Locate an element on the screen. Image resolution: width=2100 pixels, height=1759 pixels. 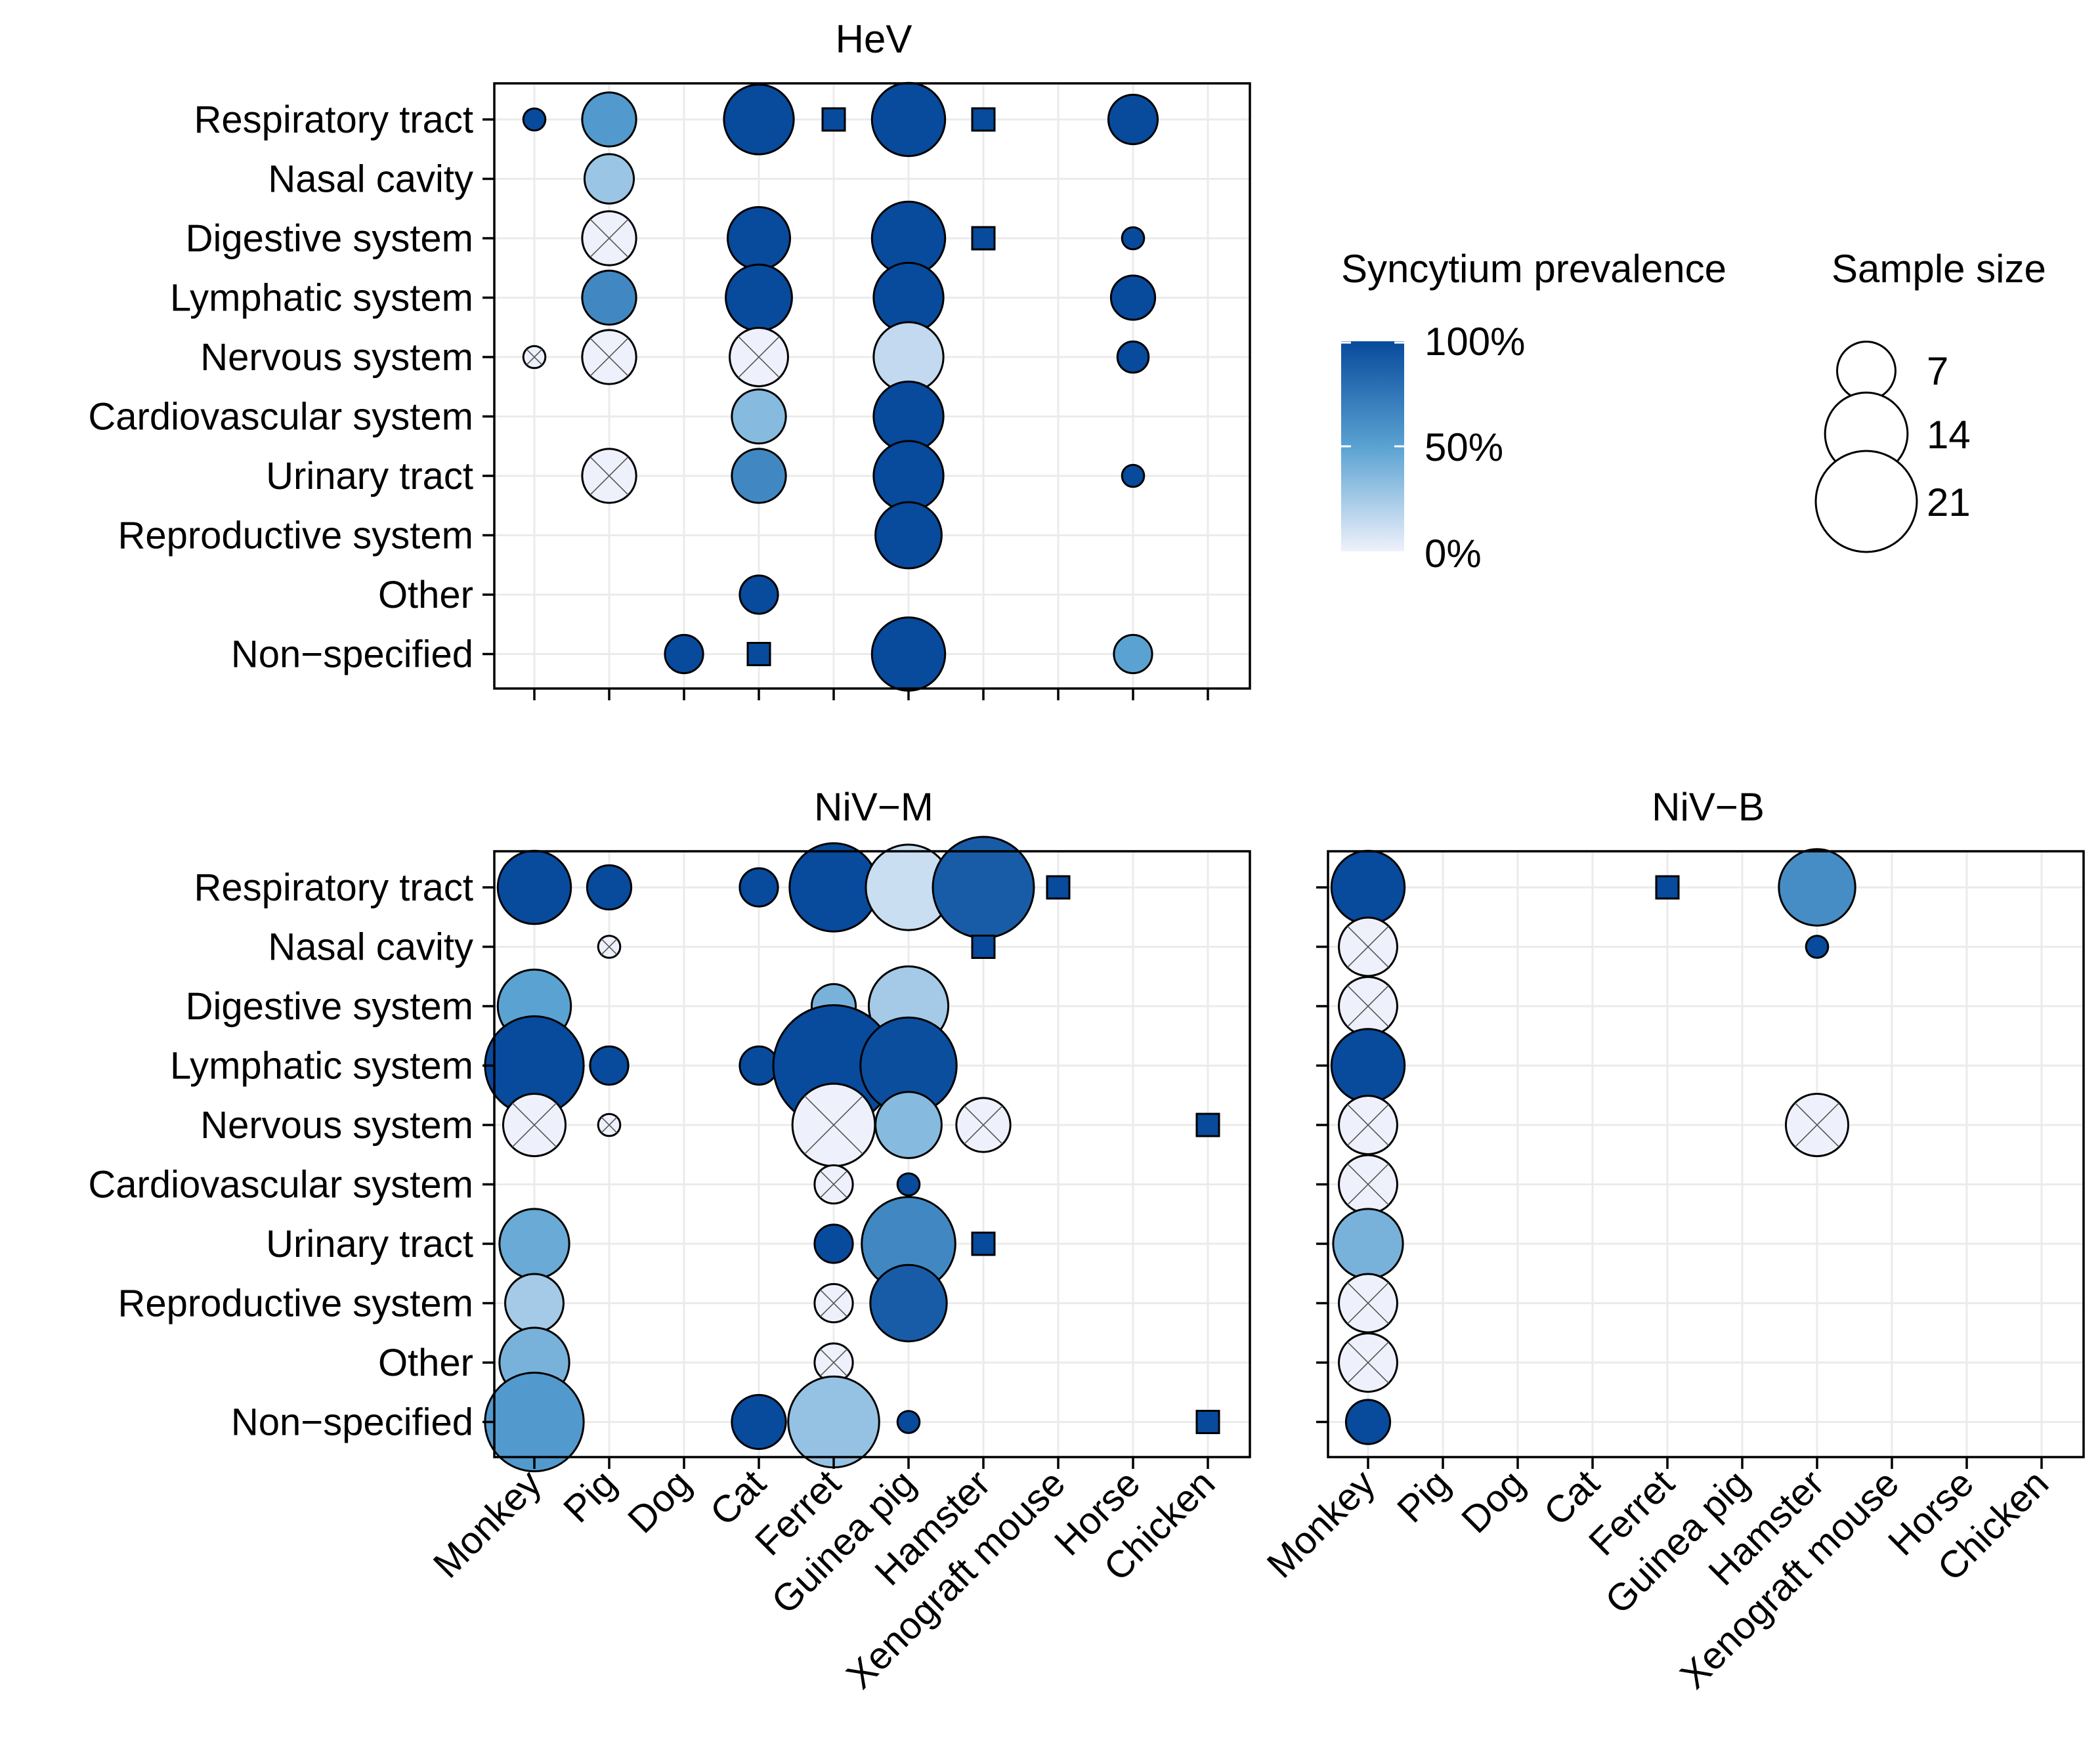
colorbar-label-0: 0% is located at coordinates (1453, 554).